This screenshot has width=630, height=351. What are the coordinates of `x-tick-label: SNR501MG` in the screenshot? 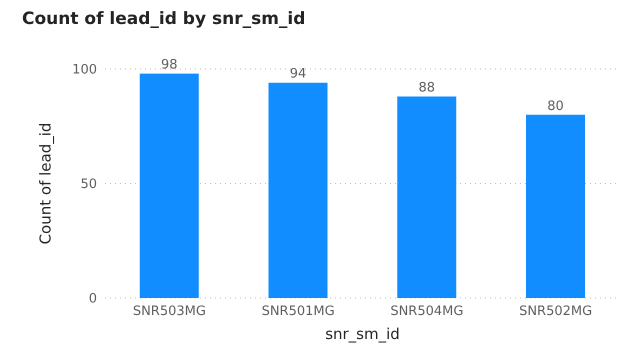 It's located at (298, 312).